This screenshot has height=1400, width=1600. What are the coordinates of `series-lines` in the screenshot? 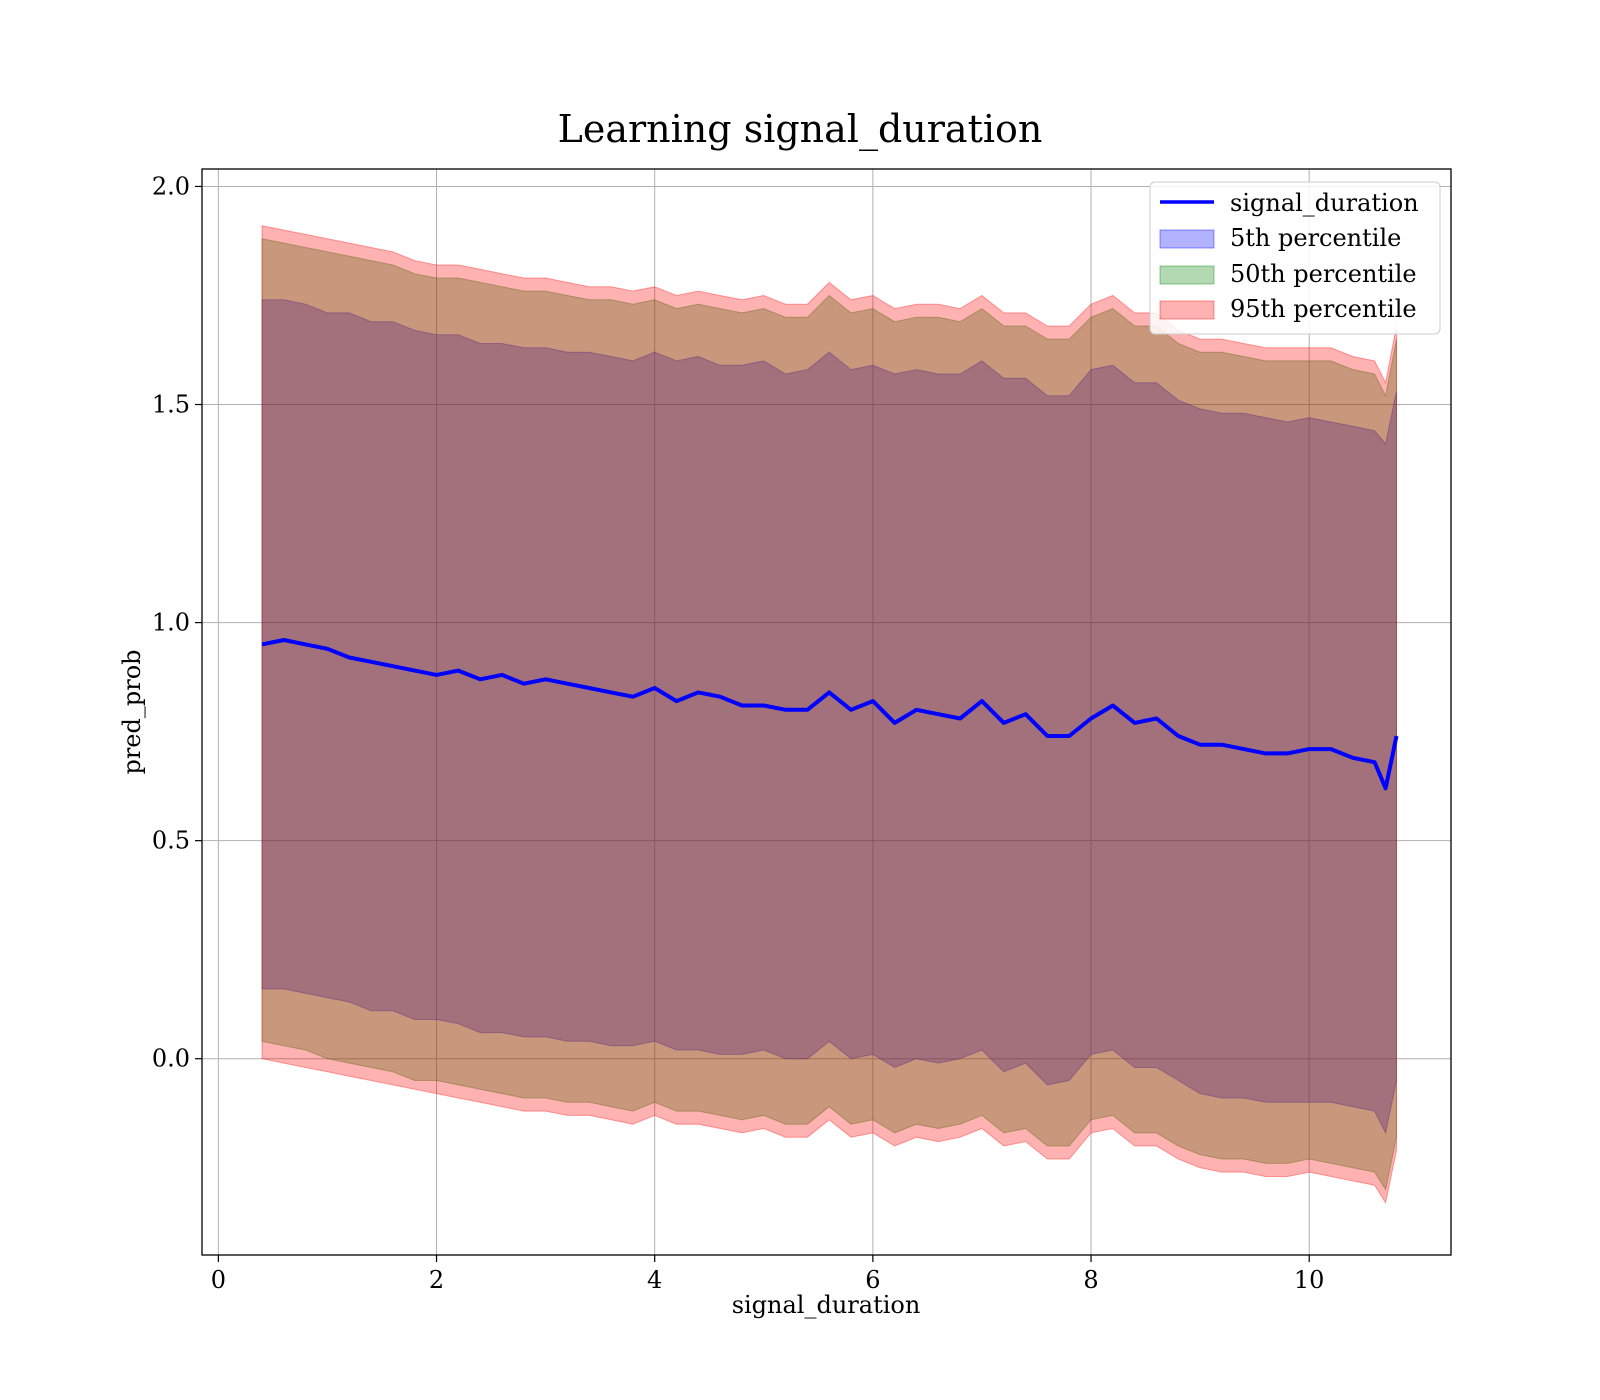 It's located at (830, 714).